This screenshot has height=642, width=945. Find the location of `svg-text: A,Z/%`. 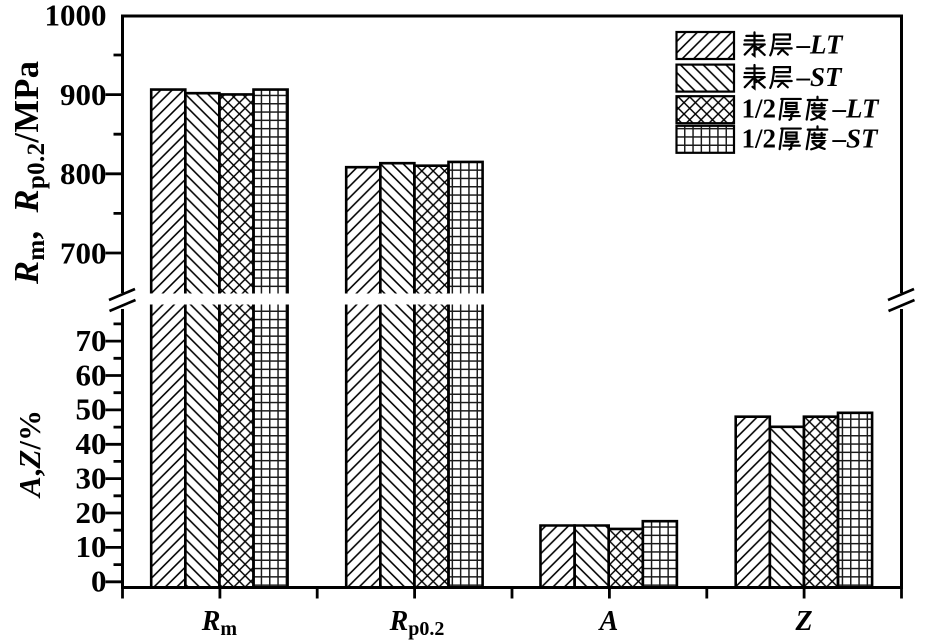

svg-text: A,Z/% is located at coordinates (29, 454).